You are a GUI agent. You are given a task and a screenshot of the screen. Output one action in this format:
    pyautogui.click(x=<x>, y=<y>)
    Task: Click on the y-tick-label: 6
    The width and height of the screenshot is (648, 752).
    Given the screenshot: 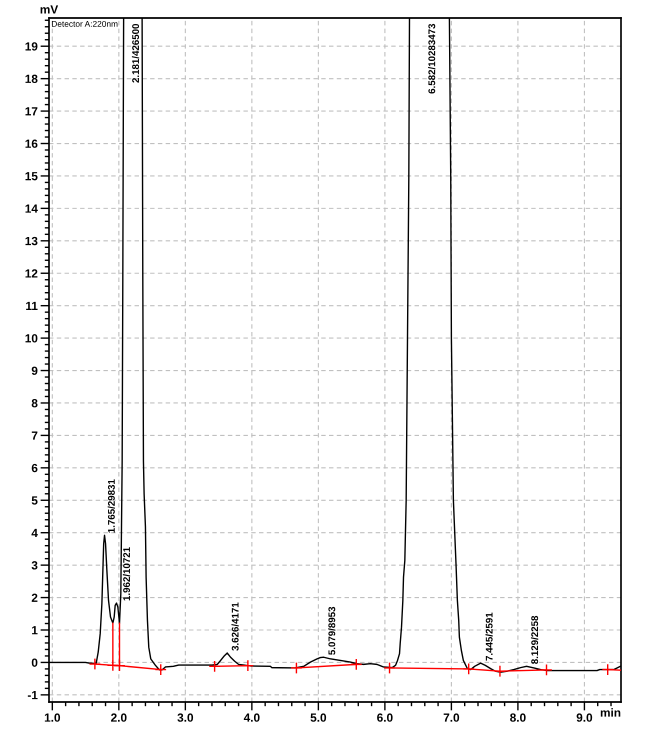 What is the action you would take?
    pyautogui.click(x=35, y=468)
    